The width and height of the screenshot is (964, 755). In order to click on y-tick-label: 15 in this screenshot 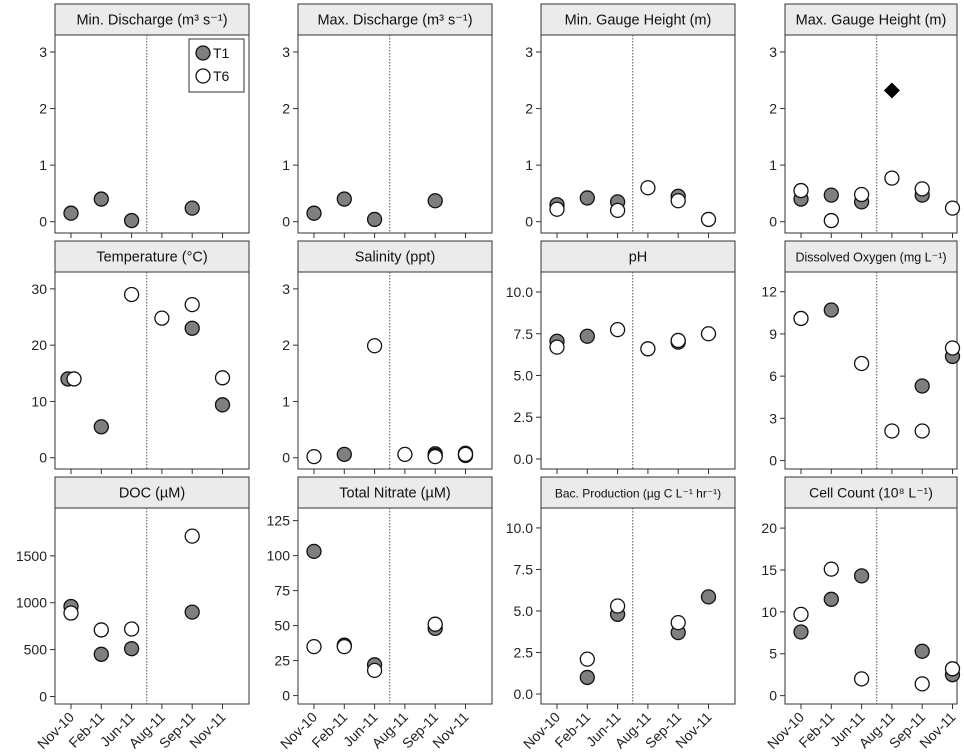, I will do `click(769, 570)`.